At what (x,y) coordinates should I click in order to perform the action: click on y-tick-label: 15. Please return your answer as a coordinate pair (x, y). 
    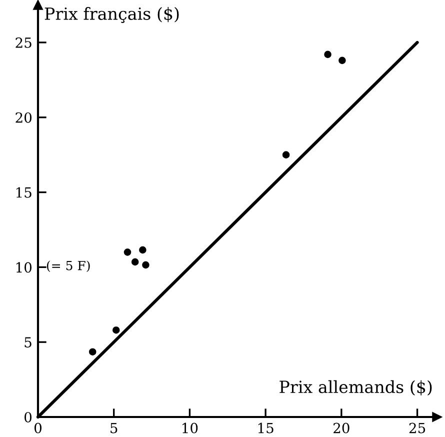
    Looking at the image, I should click on (24, 192).